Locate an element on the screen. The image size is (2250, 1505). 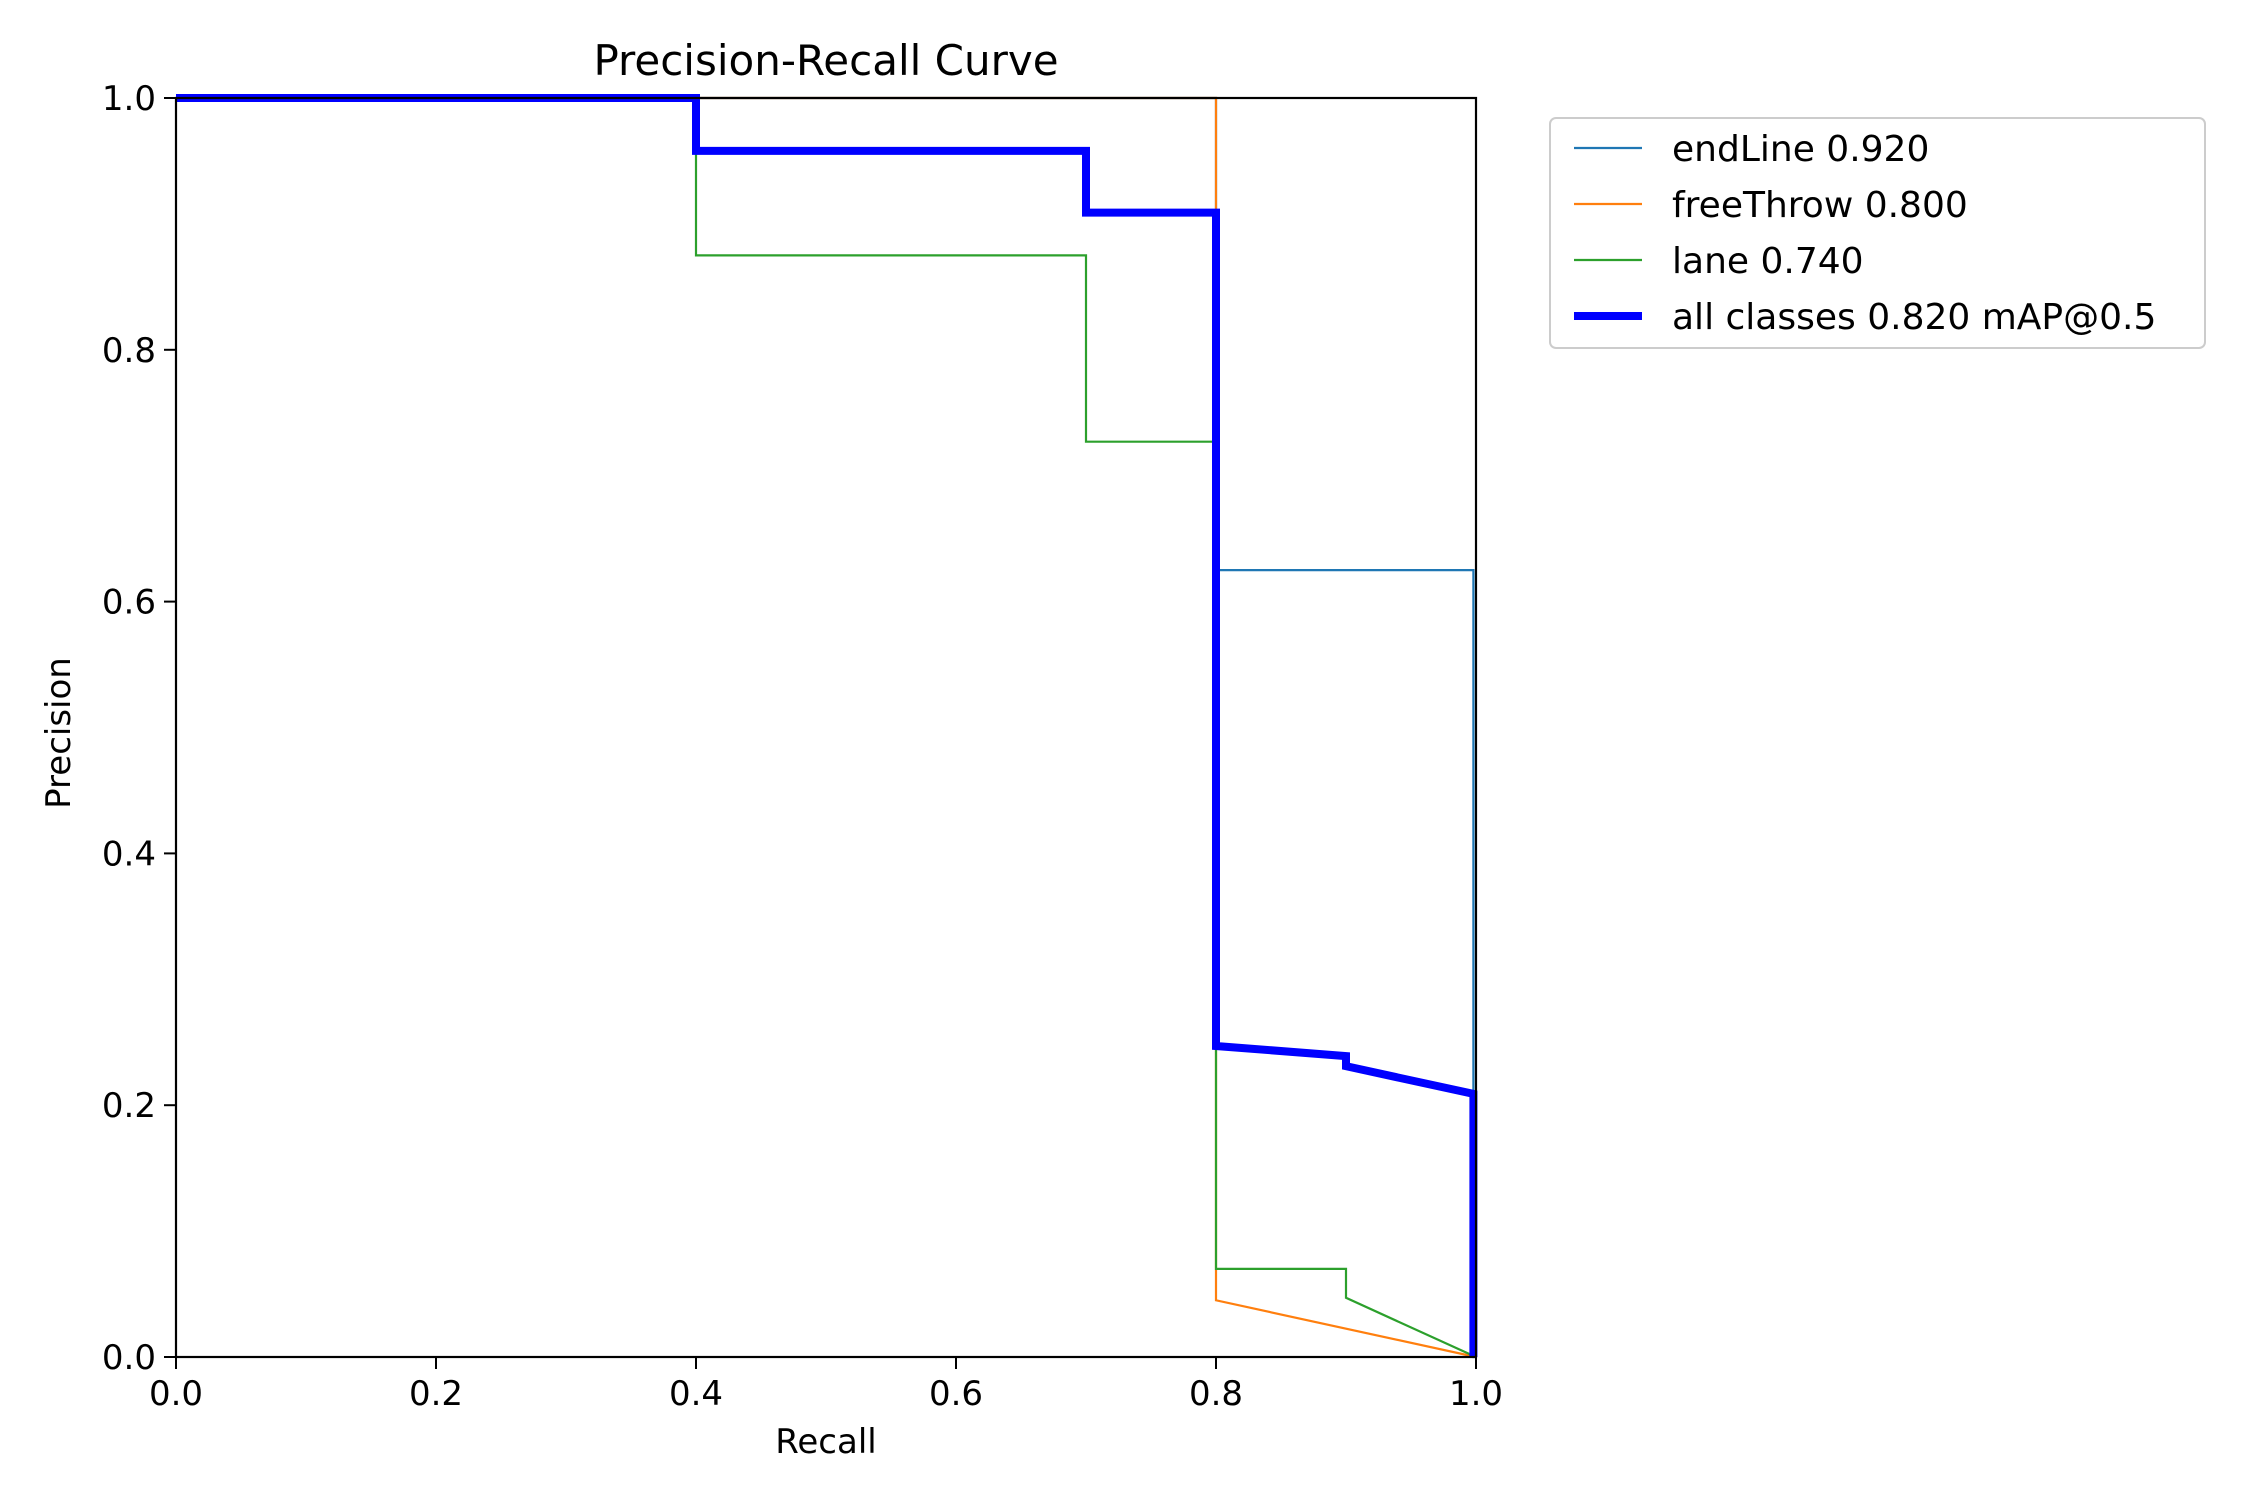
legend-box is located at coordinates (1877, 233).